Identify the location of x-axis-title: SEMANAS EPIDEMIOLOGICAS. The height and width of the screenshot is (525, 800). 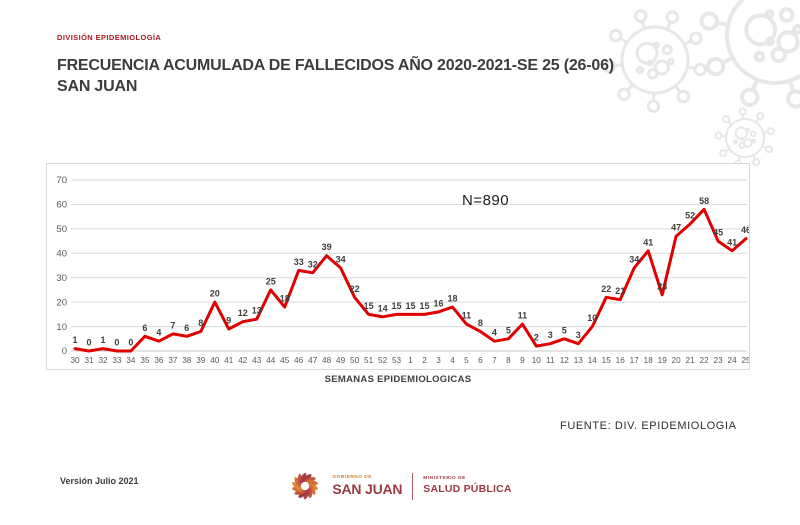
(398, 379).